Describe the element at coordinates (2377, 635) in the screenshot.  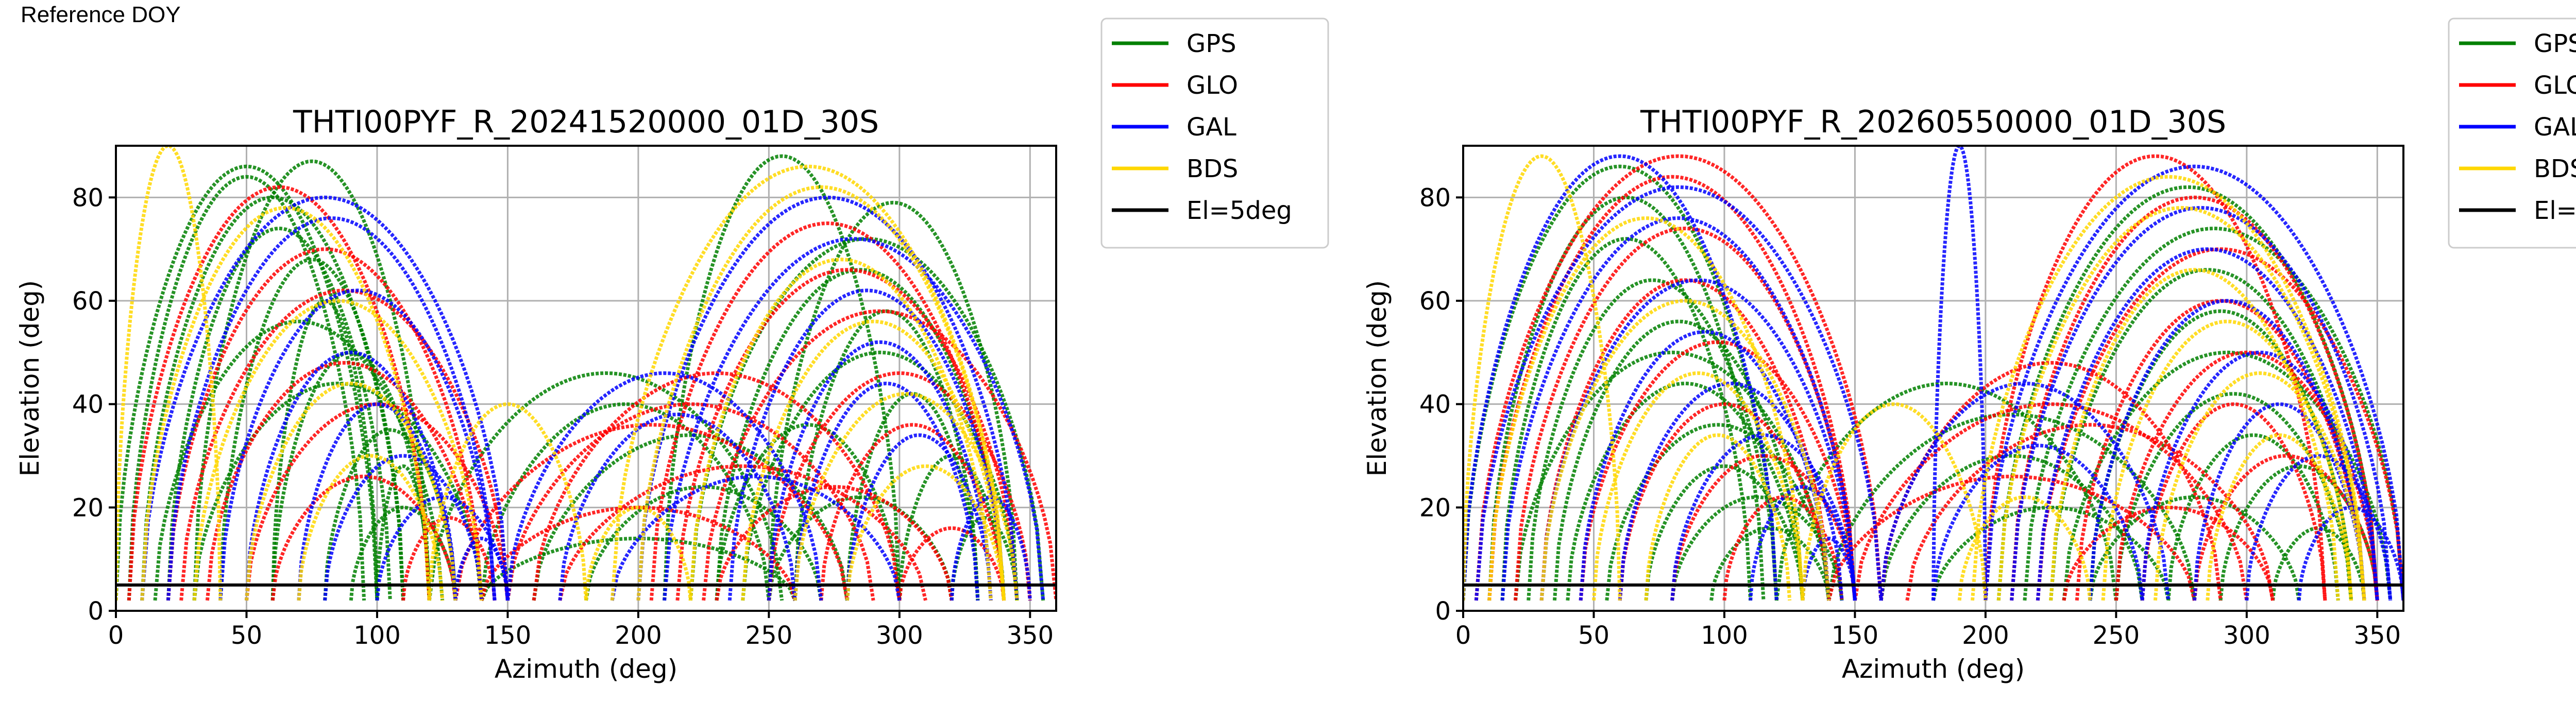
I see `x-tick-label: 350` at that location.